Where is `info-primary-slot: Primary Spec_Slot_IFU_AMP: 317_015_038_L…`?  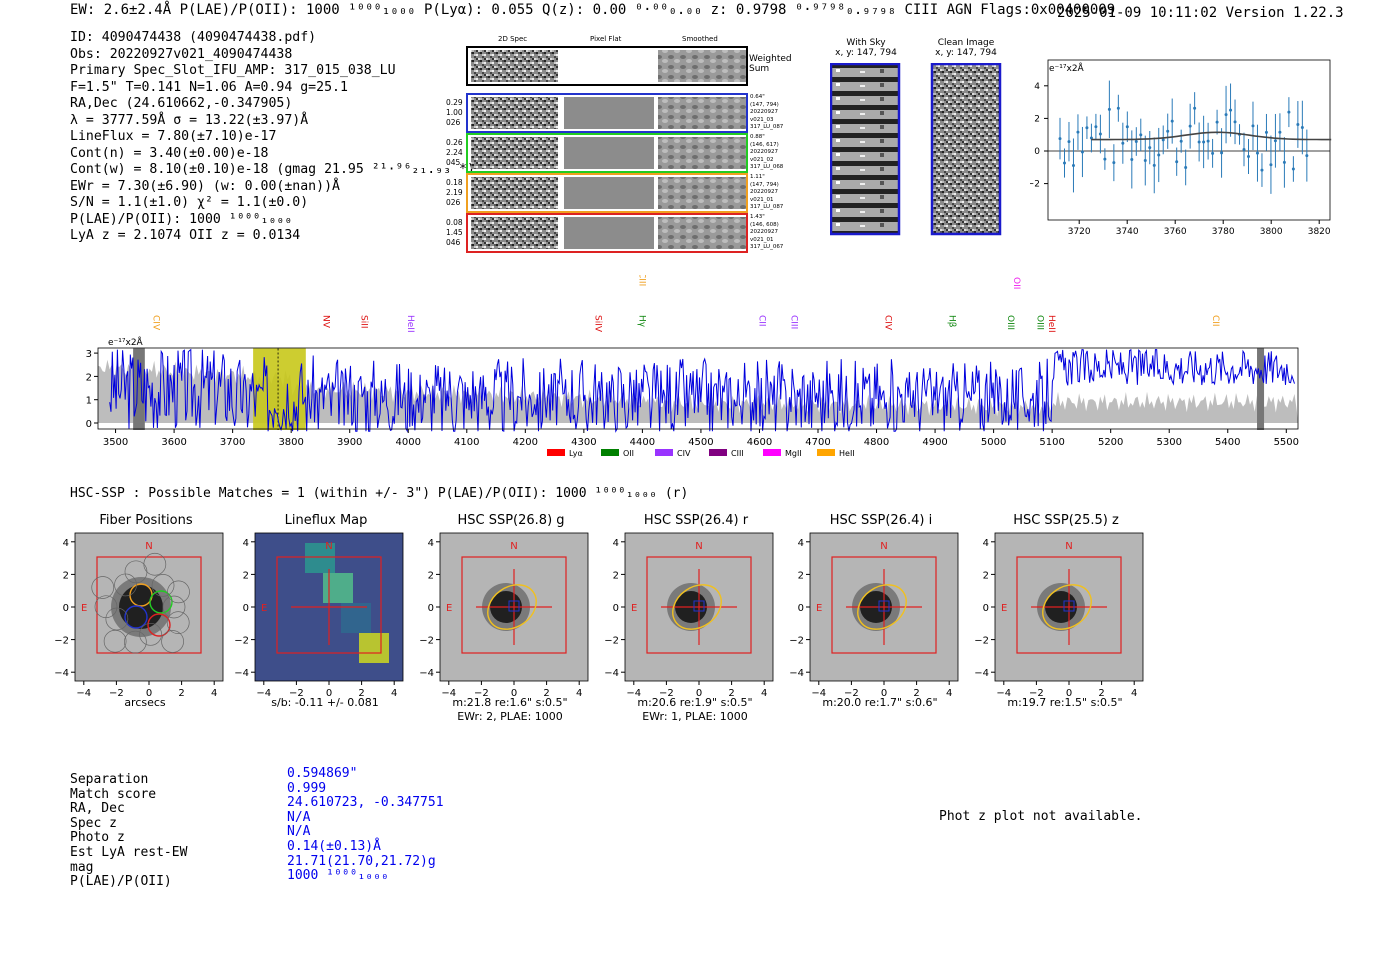
info-primary-slot: Primary Spec_Slot_IFU_AMP: 317_015_038_L… is located at coordinates (233, 70).